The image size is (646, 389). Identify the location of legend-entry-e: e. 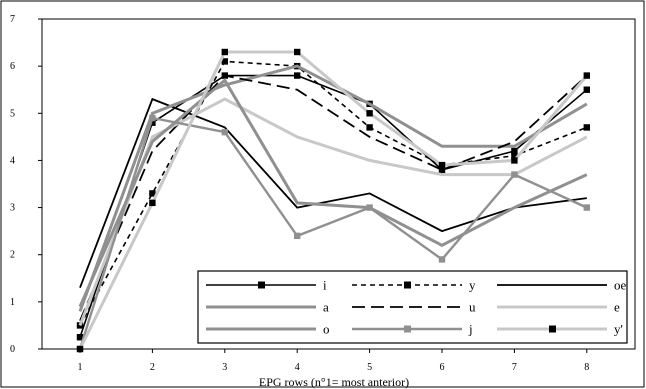
(558, 307).